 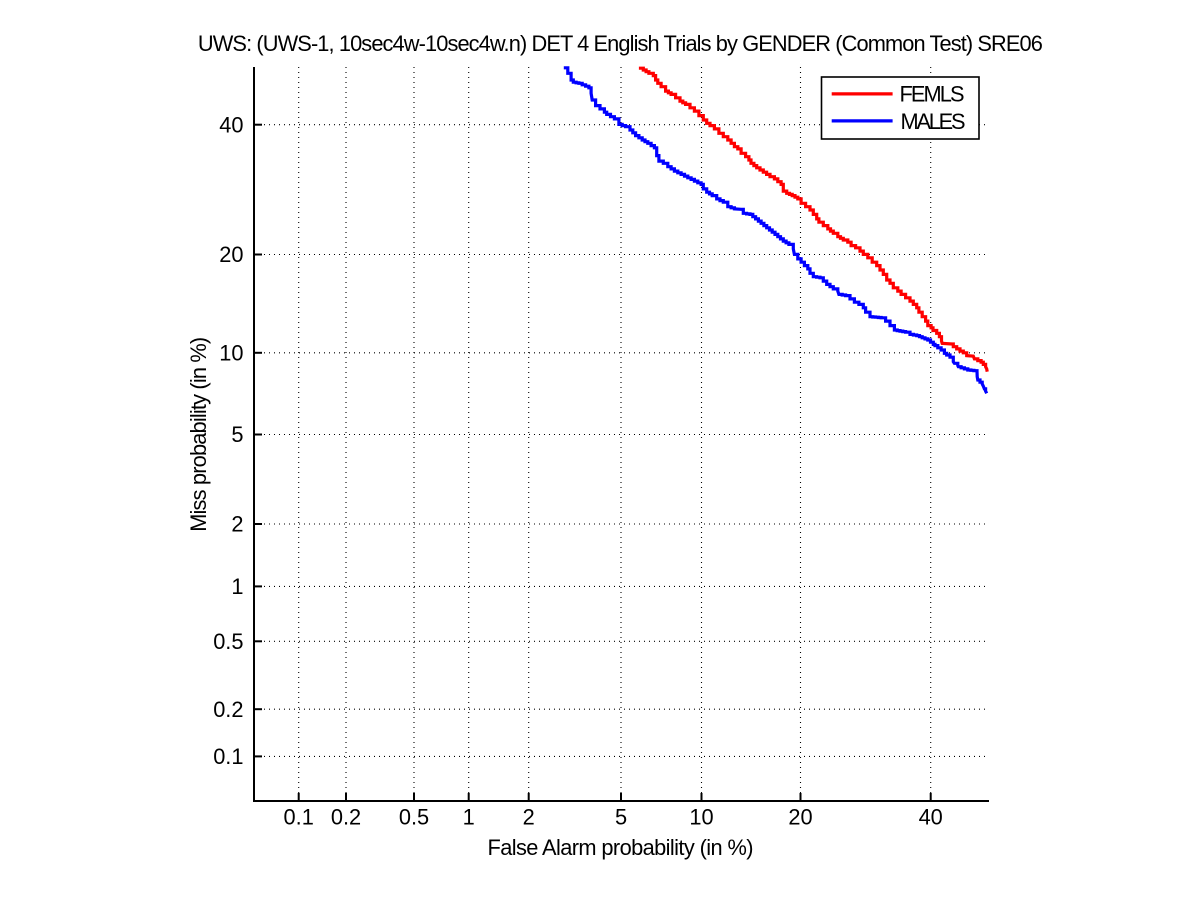 What do you see at coordinates (932, 94) in the screenshot?
I see `svg-text: FEMLS` at bounding box center [932, 94].